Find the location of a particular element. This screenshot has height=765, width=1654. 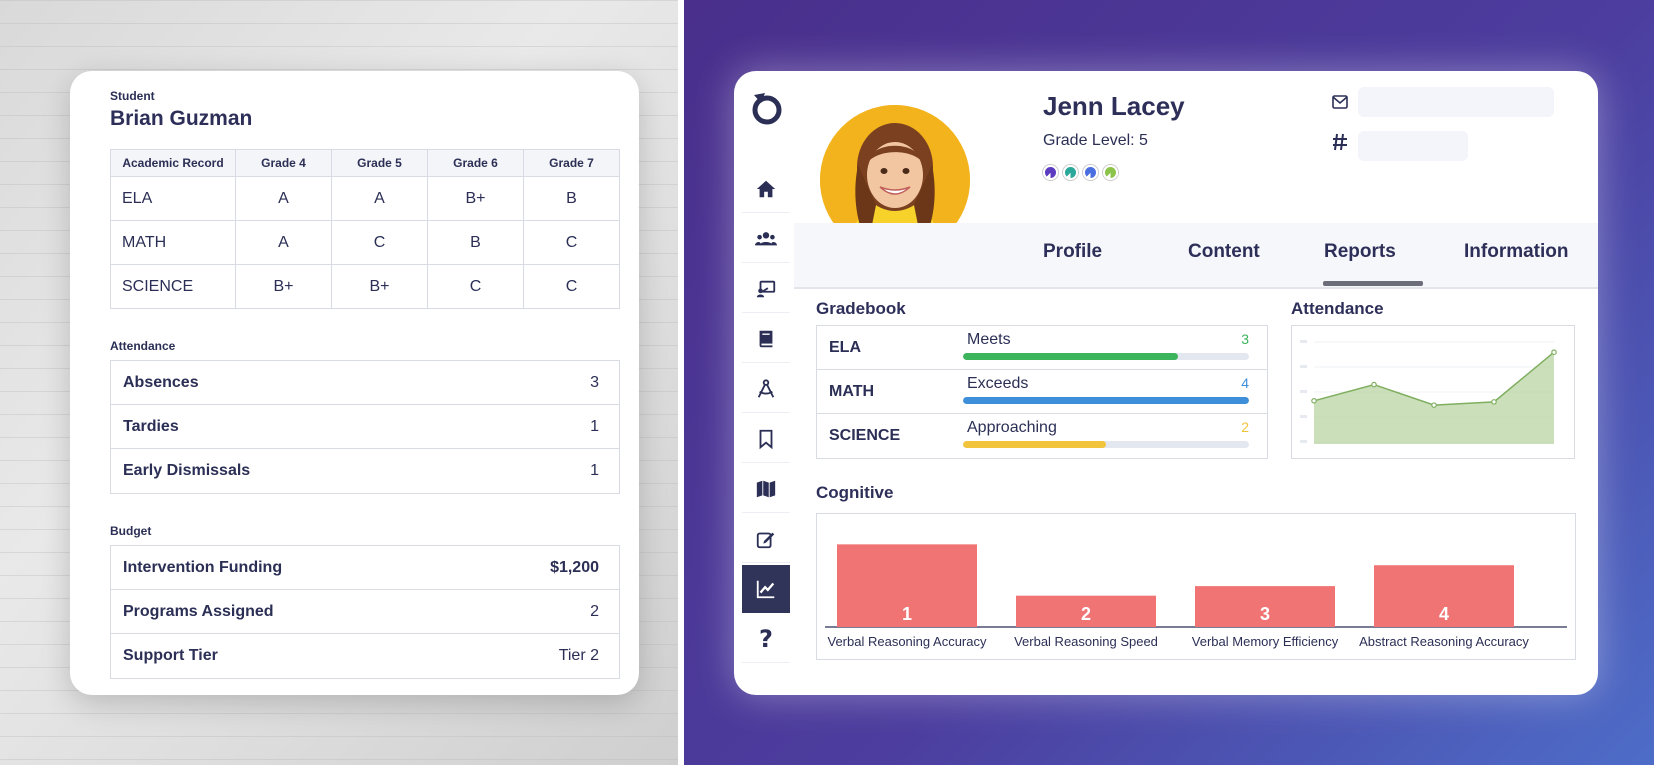

grade-cell: B is located at coordinates (475, 242).